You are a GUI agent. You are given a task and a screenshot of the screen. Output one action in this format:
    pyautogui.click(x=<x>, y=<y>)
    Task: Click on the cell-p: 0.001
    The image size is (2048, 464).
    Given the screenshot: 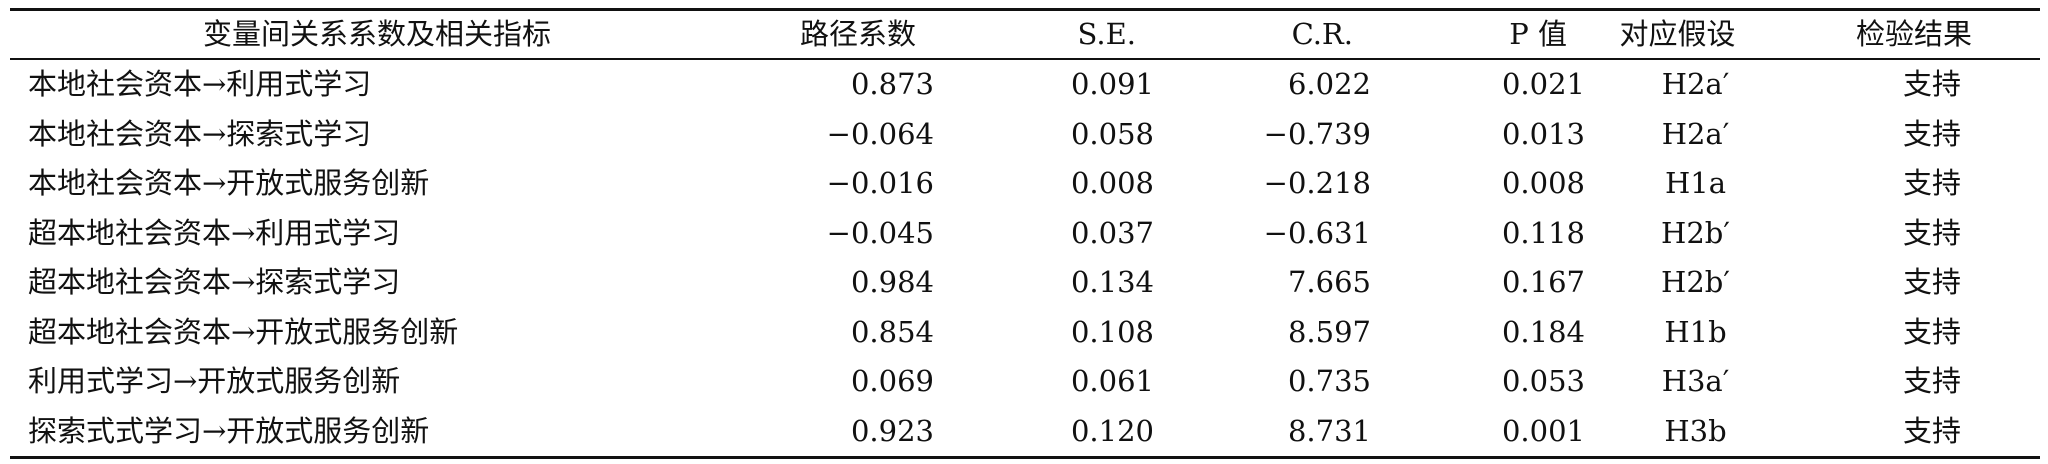 What is the action you would take?
    pyautogui.click(x=1543, y=430)
    